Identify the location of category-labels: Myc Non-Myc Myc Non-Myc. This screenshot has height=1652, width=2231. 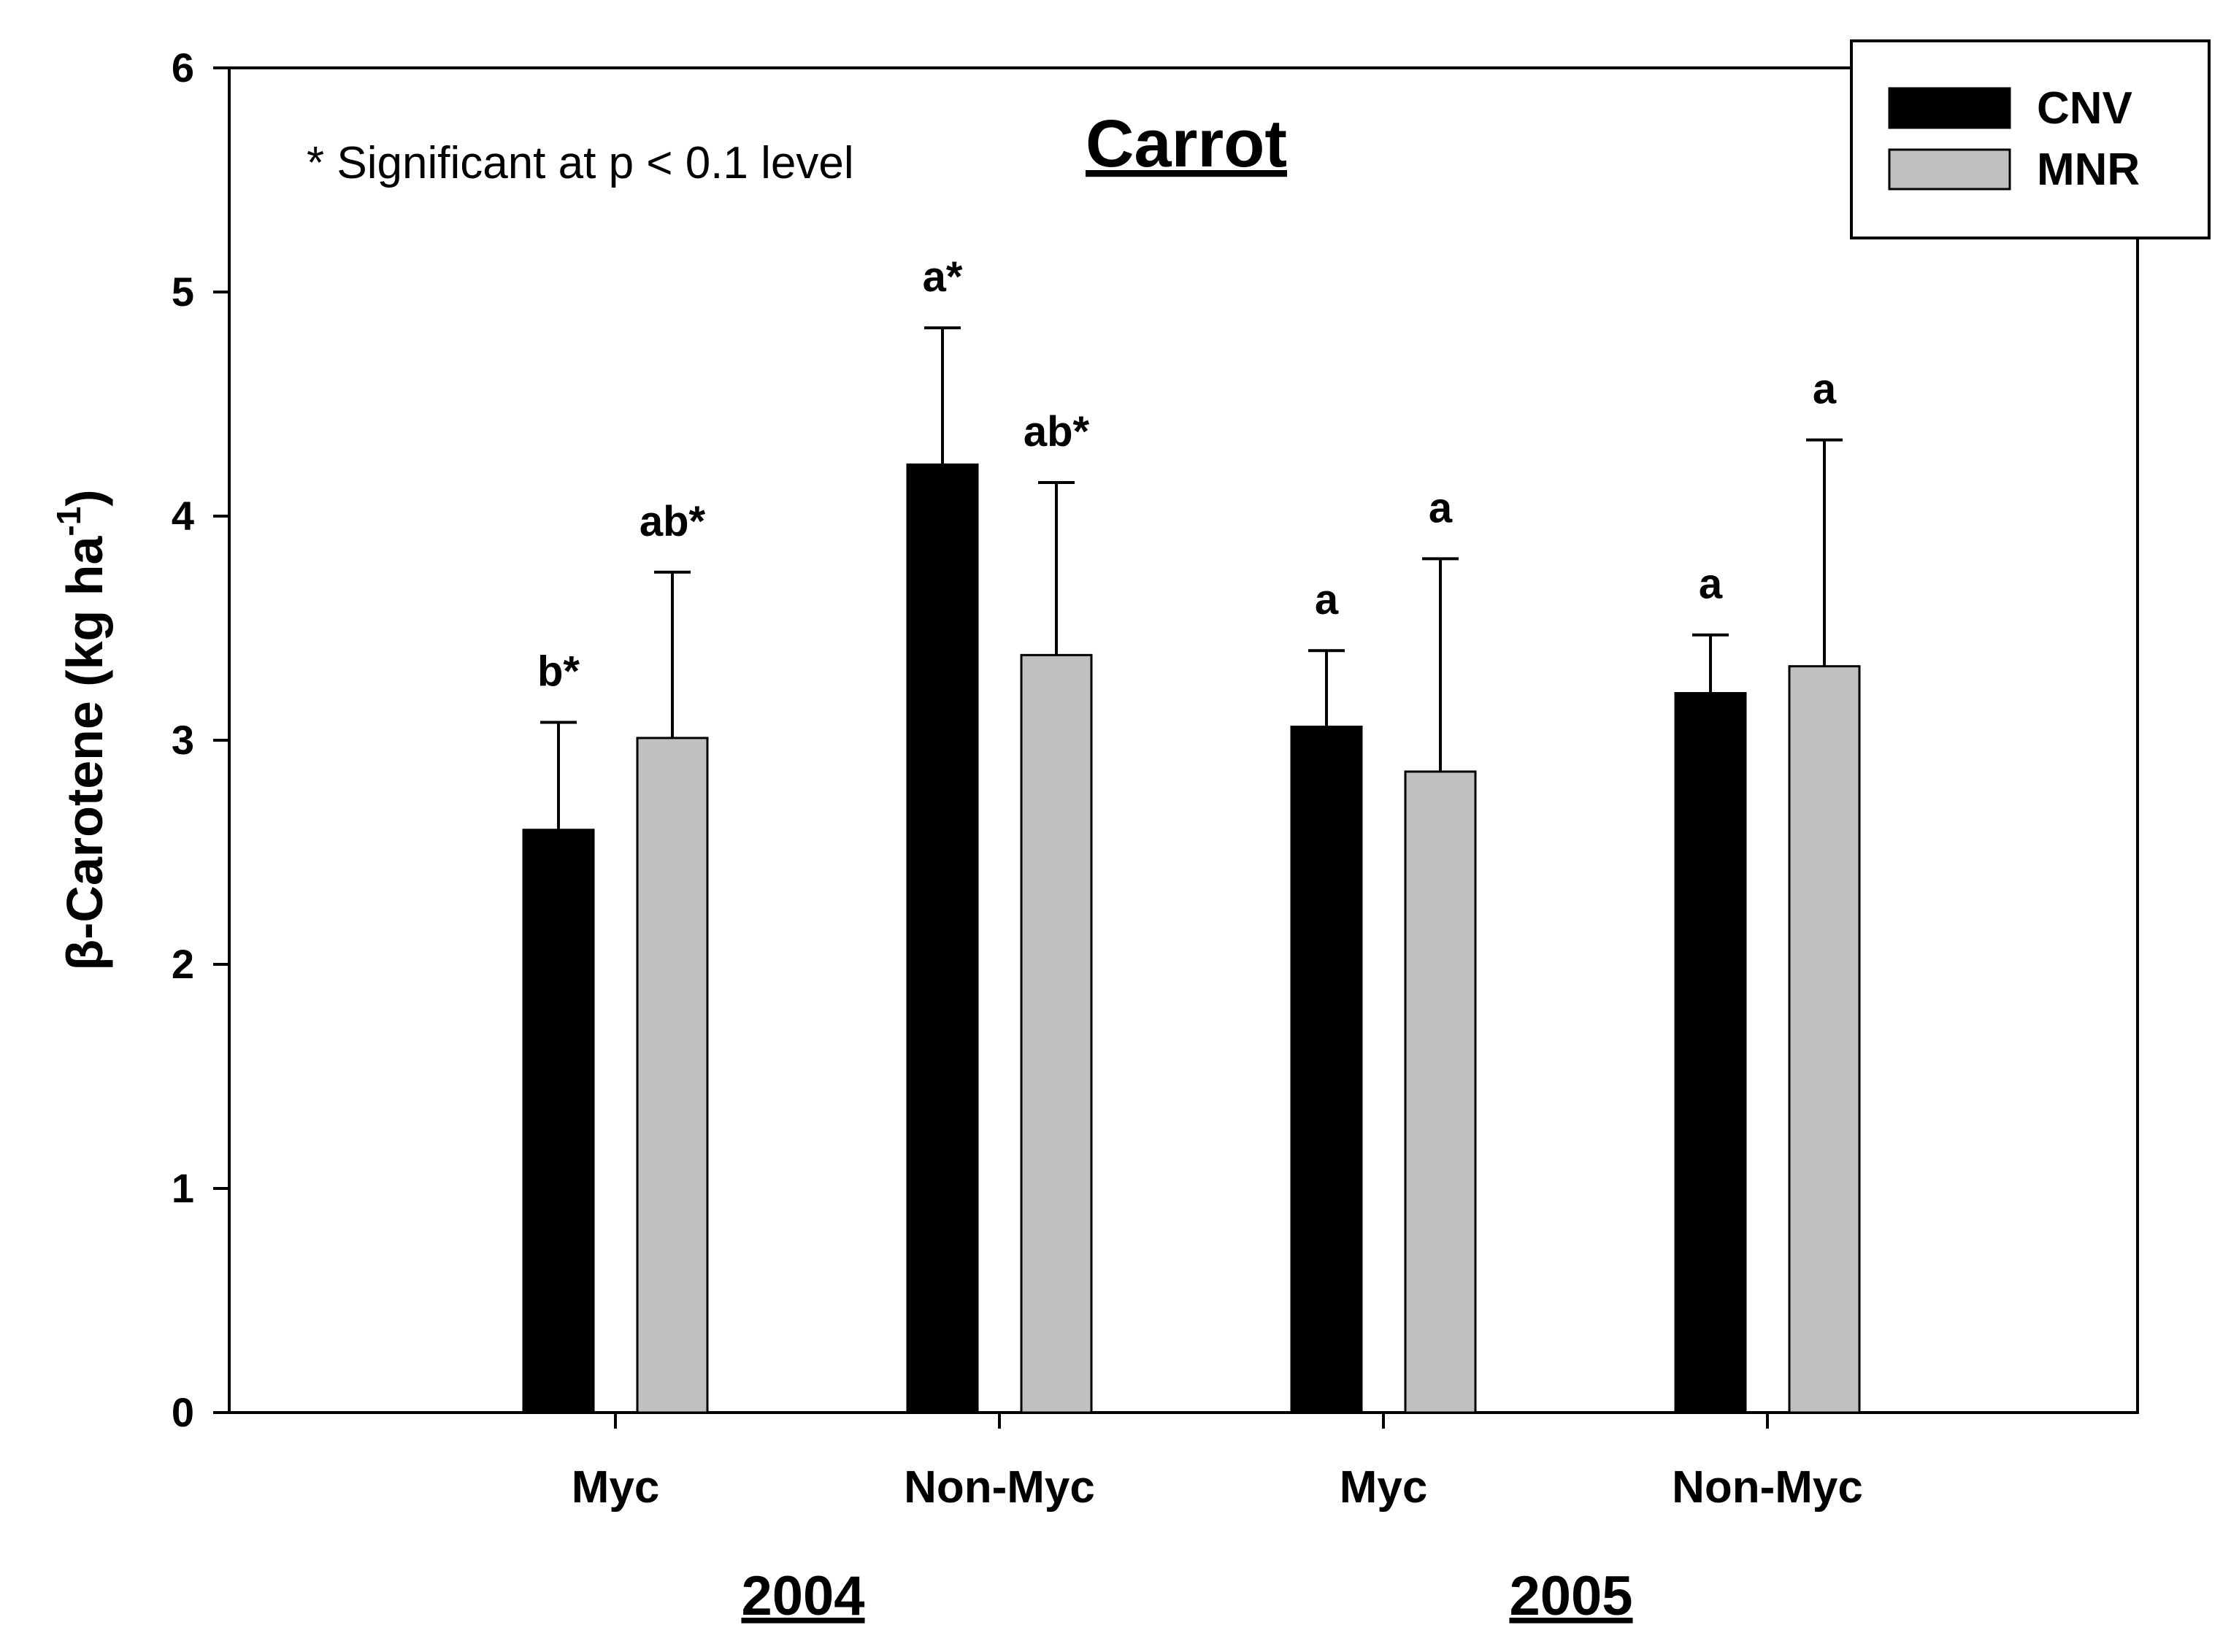
(1217, 1487).